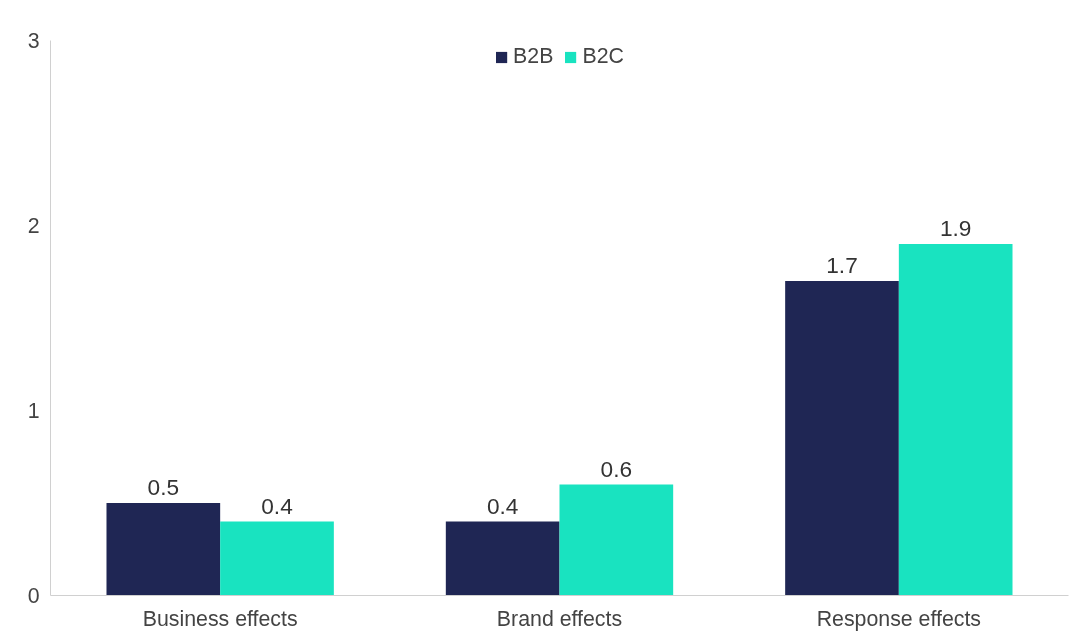  Describe the element at coordinates (33, 411) in the screenshot. I see `y-tick-label: 1` at that location.